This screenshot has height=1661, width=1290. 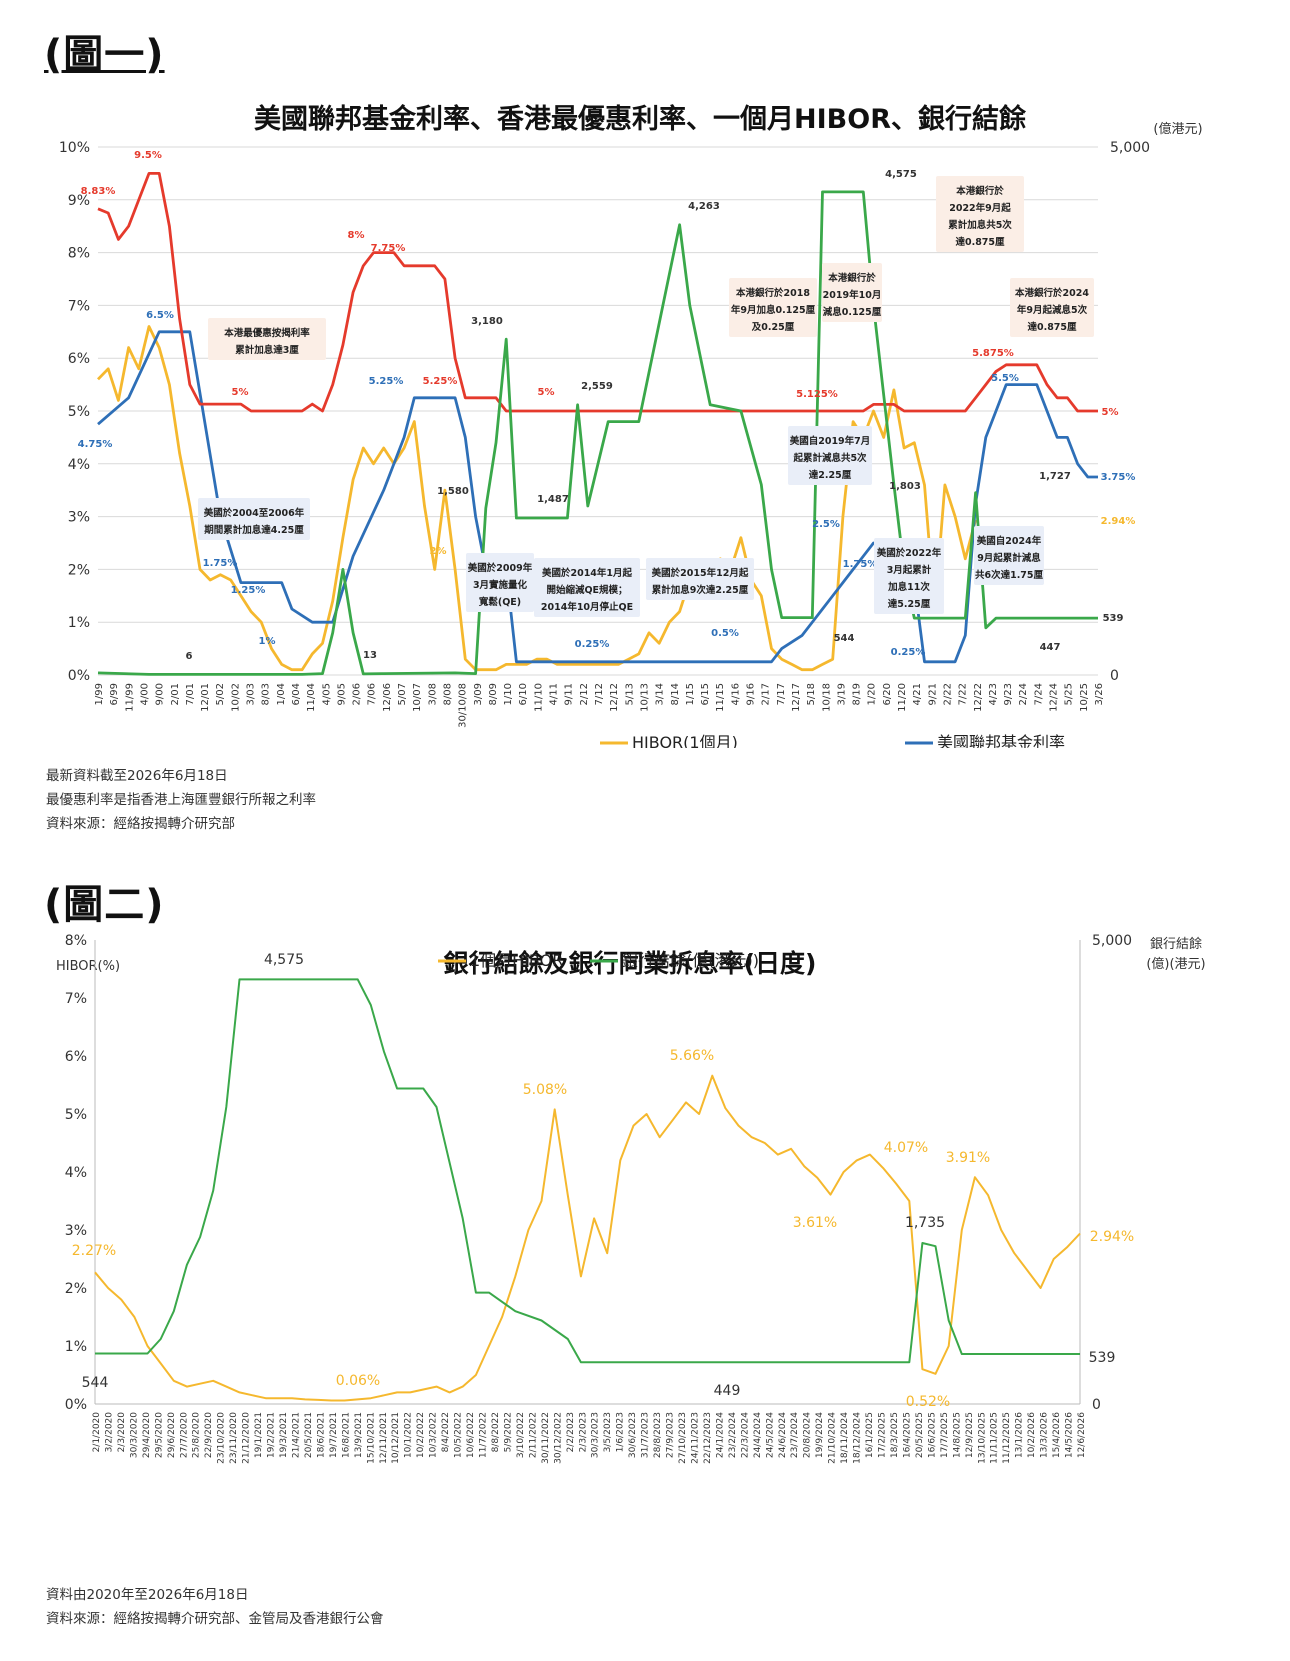 I want to click on x-tick-label: 4/00, so click(x=145, y=694).